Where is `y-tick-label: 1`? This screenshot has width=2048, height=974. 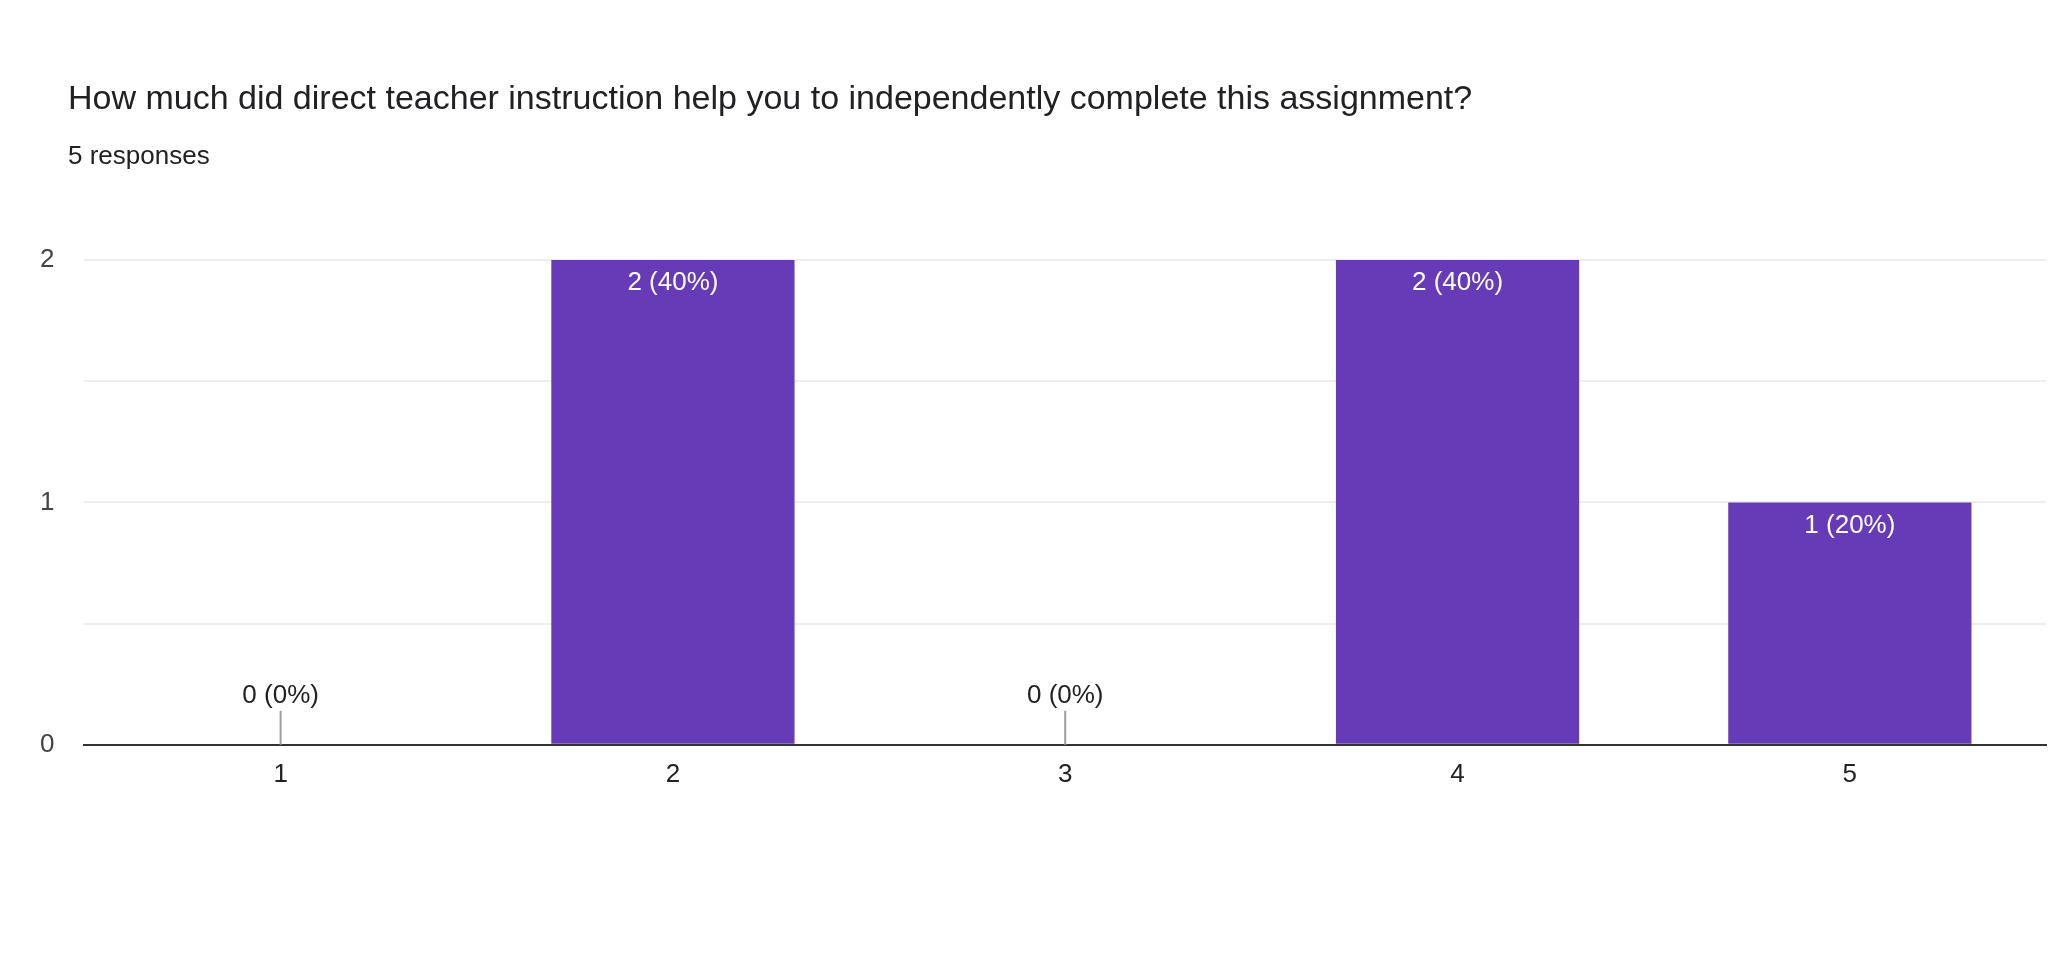
y-tick-label: 1 is located at coordinates (47, 500).